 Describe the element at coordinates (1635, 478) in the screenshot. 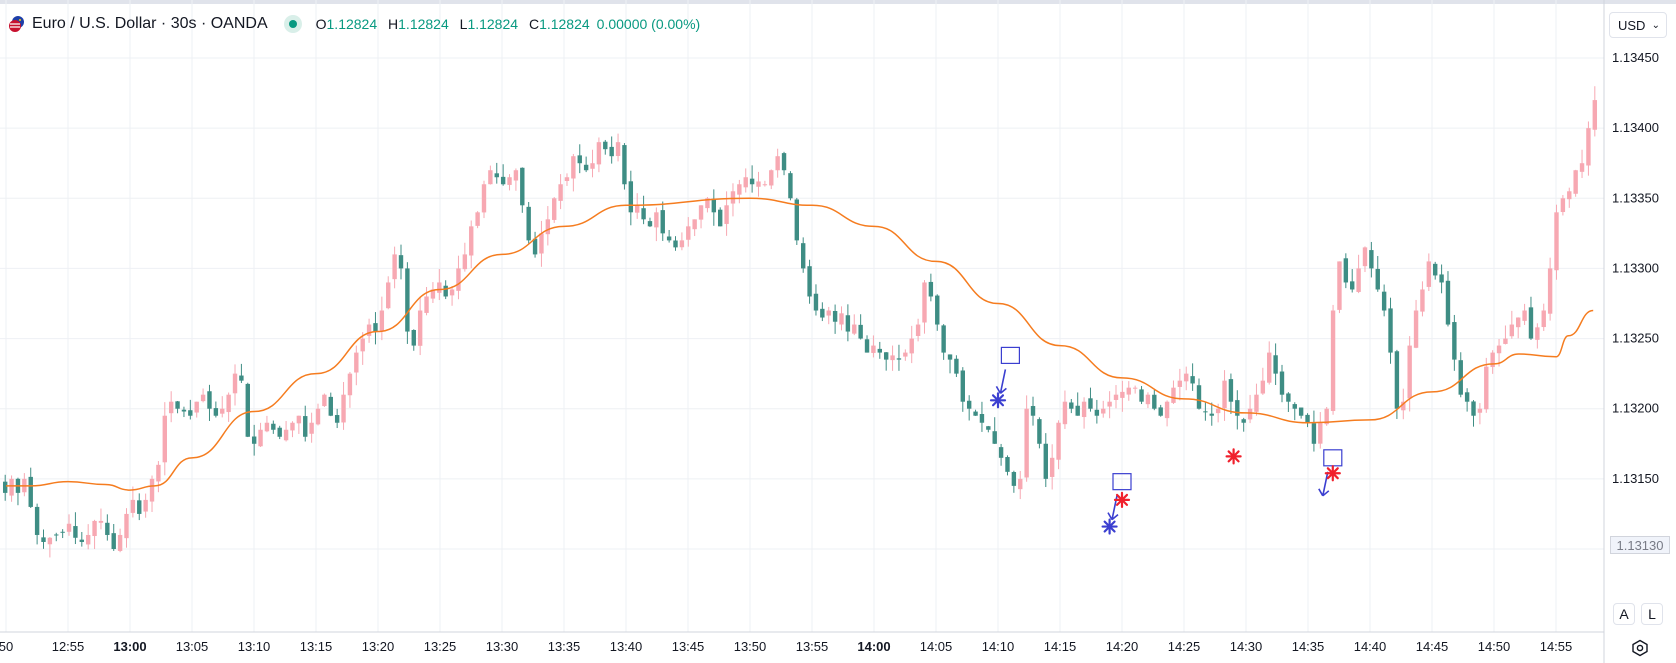

I see `price-tick-label: 1.13150` at that location.